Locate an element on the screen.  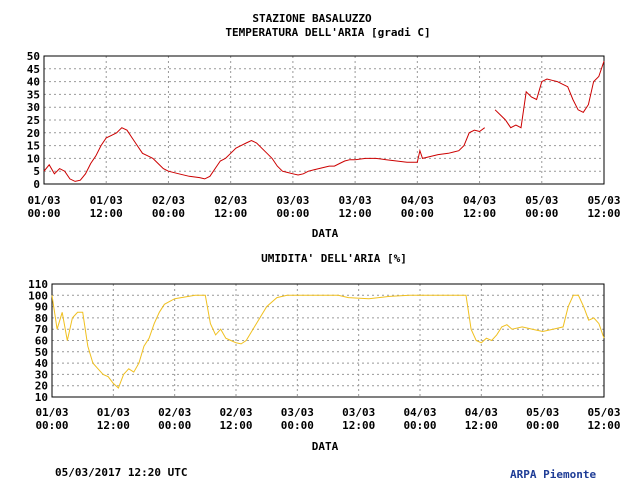
timestamp-label: 05/03/2017 12:20 UTC is located at coordinates (121, 472).